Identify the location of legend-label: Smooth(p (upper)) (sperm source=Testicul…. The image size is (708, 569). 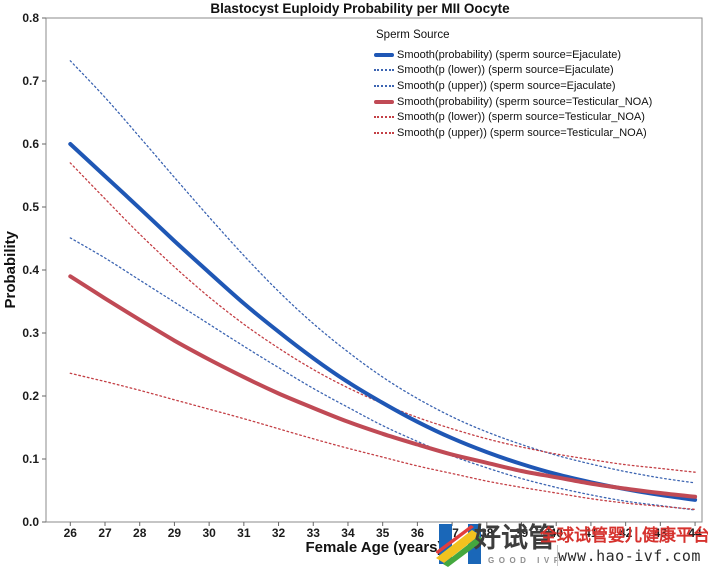
(522, 132).